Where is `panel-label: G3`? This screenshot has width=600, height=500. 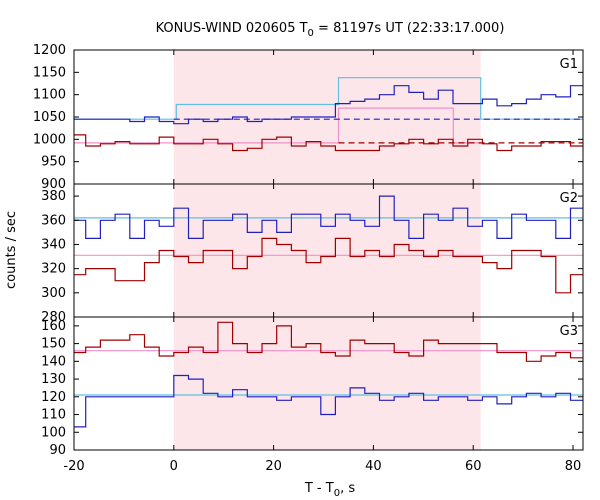
panel-label: G3 is located at coordinates (569, 331).